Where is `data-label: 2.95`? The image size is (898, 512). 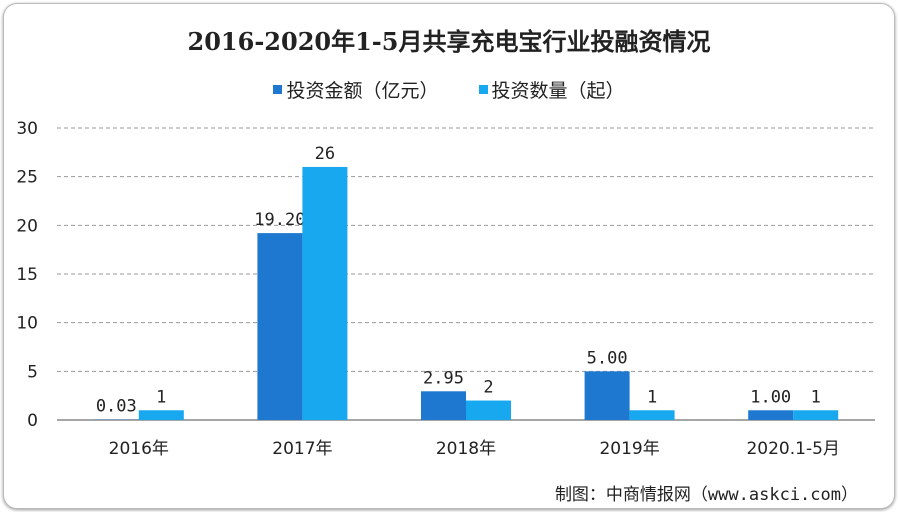
data-label: 2.95 is located at coordinates (443, 378).